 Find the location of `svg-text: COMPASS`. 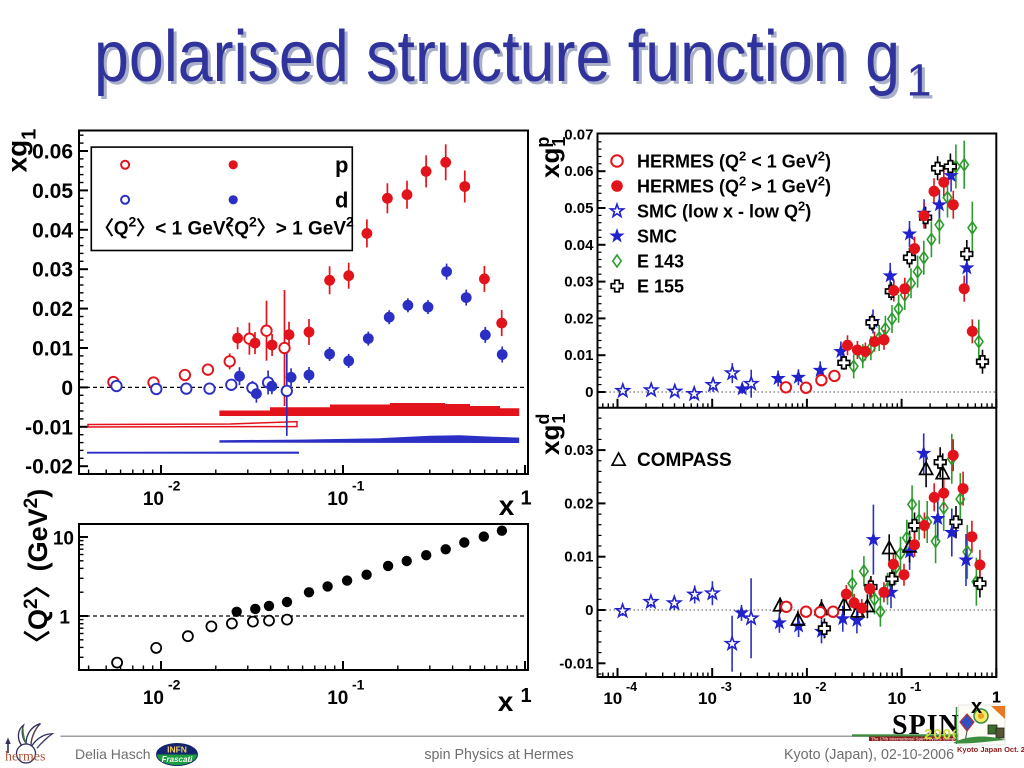

svg-text: COMPASS is located at coordinates (684, 460).